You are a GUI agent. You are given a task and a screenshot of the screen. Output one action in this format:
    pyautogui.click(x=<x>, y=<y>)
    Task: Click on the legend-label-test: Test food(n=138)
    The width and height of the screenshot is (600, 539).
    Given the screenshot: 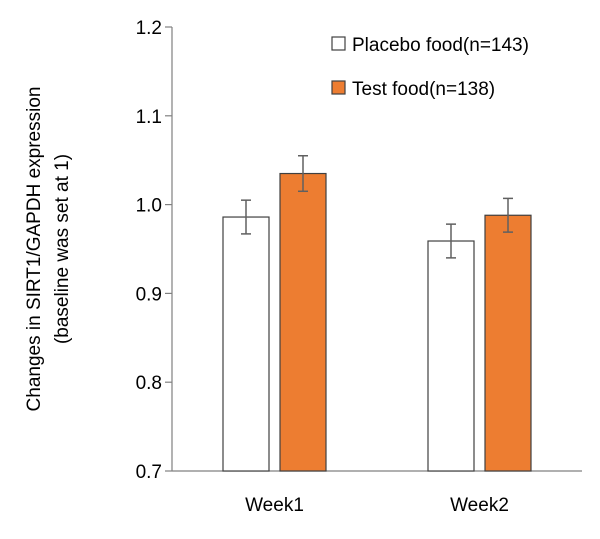 What is the action you would take?
    pyautogui.click(x=423, y=89)
    